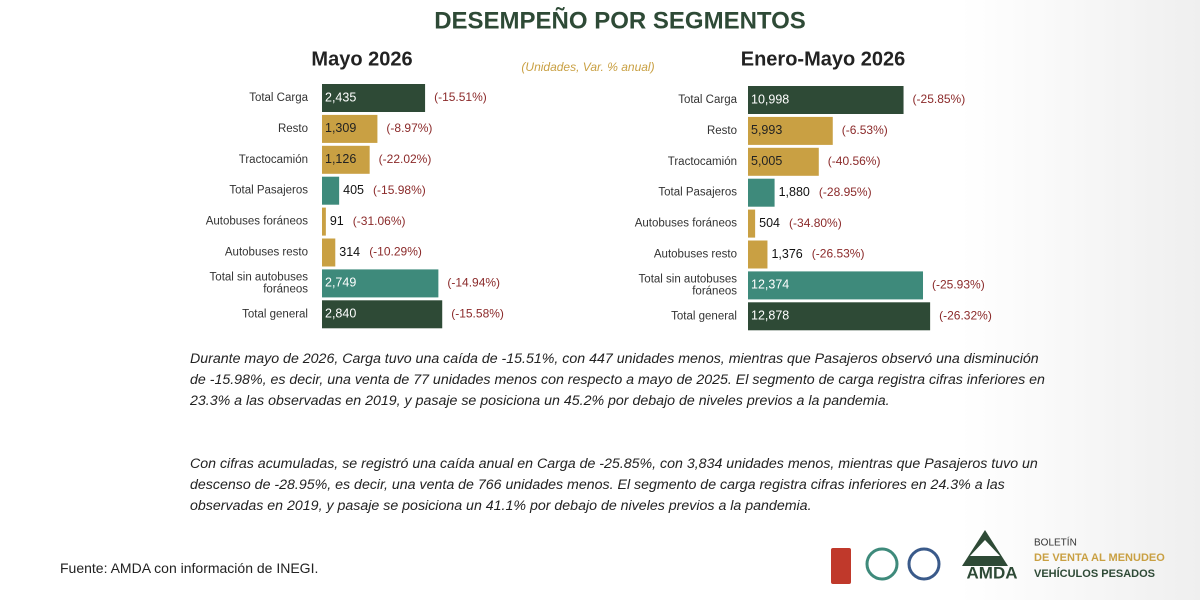 This screenshot has height=600, width=1200. I want to click on value-label: 2,840, so click(340, 314).